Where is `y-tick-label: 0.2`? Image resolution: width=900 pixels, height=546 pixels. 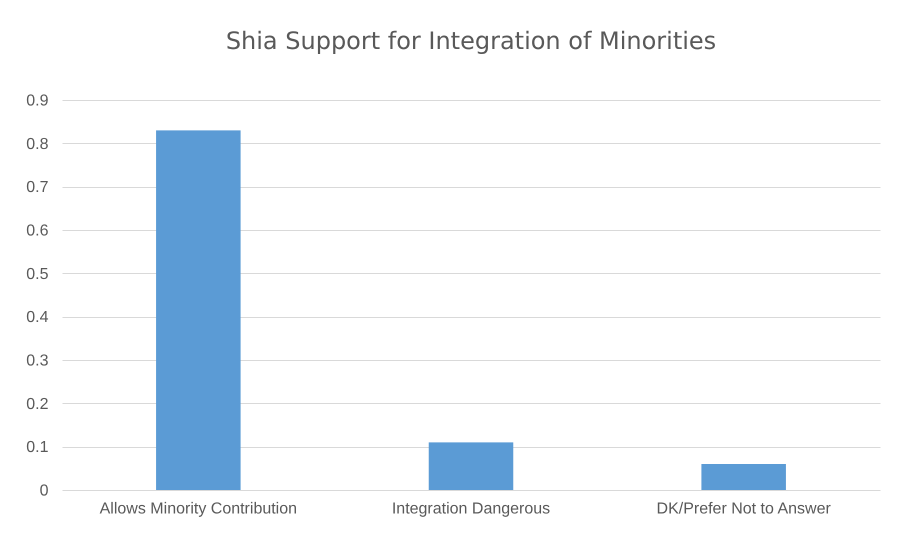 y-tick-label: 0.2 is located at coordinates (37, 404).